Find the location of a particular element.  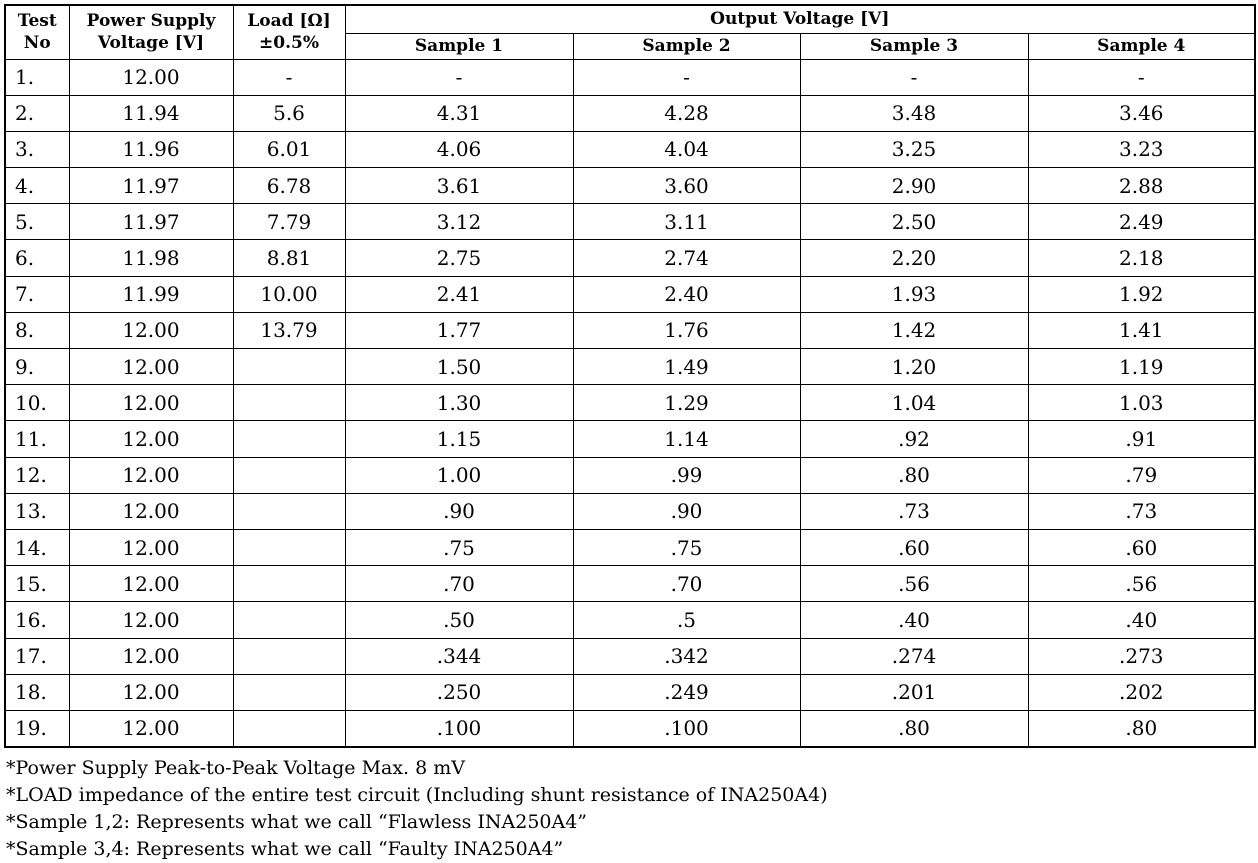

cell-sample-2: 1.76 is located at coordinates (686, 330).